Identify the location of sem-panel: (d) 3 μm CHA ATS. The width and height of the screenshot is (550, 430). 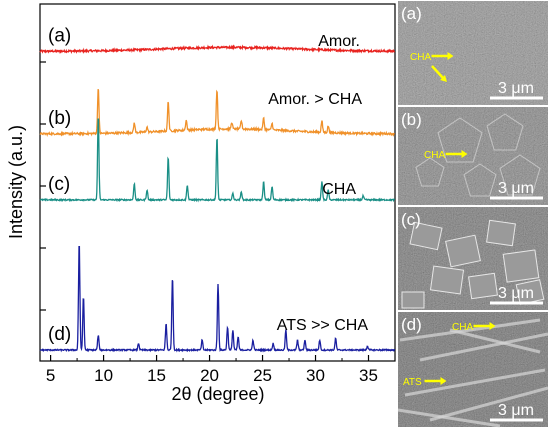
(473, 370).